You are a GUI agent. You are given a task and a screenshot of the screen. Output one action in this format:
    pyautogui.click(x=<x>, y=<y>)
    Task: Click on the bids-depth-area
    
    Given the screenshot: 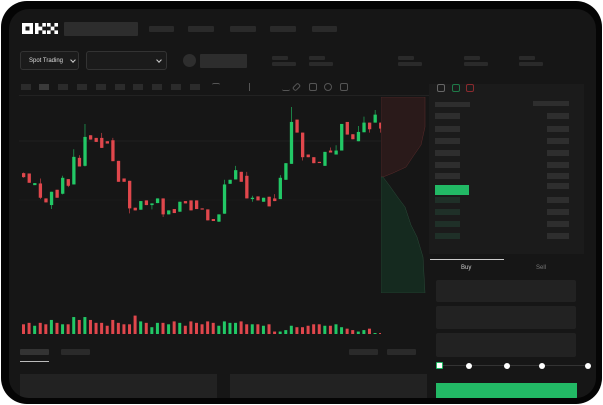 What is the action you would take?
    pyautogui.click(x=403, y=234)
    